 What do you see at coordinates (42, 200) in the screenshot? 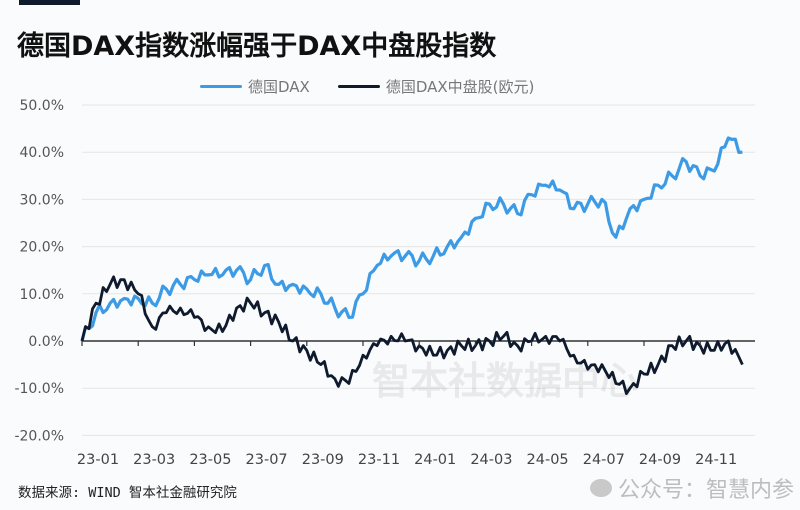
I see `y-tick-label: 30.0%` at bounding box center [42, 200].